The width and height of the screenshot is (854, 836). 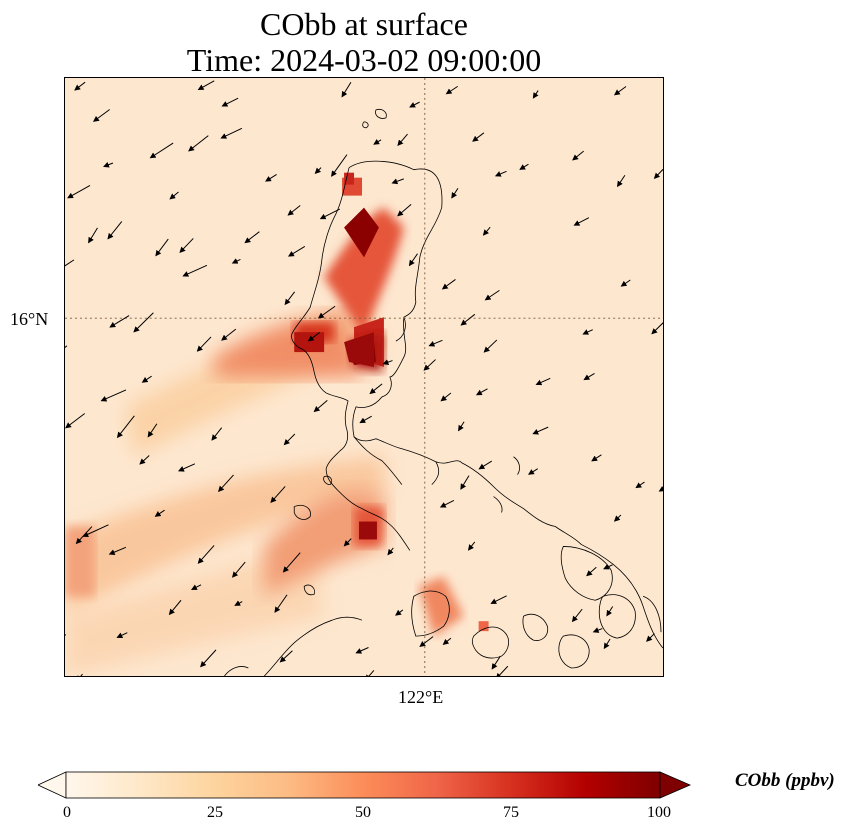 What do you see at coordinates (52, 785) in the screenshot?
I see `colorbar-extend-low` at bounding box center [52, 785].